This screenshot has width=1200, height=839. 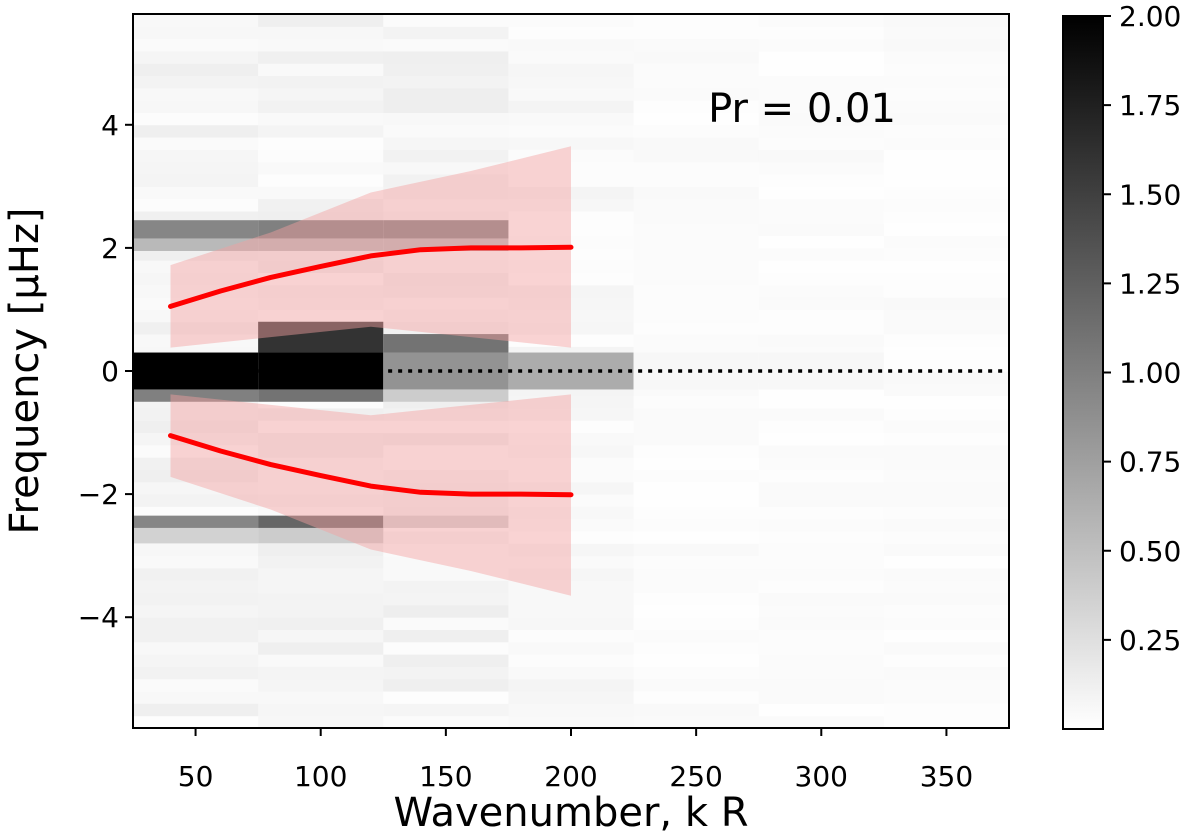 I want to click on colorbar-tick-label: 0.75, so click(x=1150, y=462).